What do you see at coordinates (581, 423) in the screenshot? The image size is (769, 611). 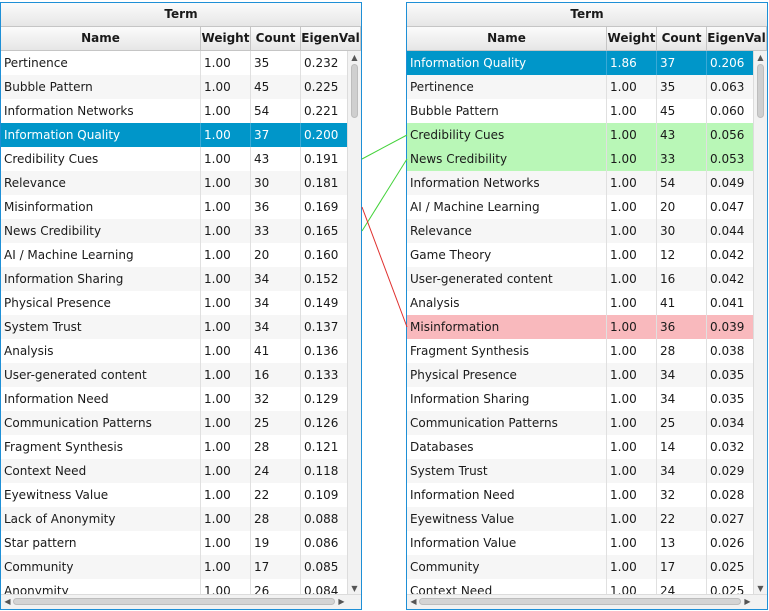 I see `table-row: Communication Patterns 1.00 25 0.034` at bounding box center [581, 423].